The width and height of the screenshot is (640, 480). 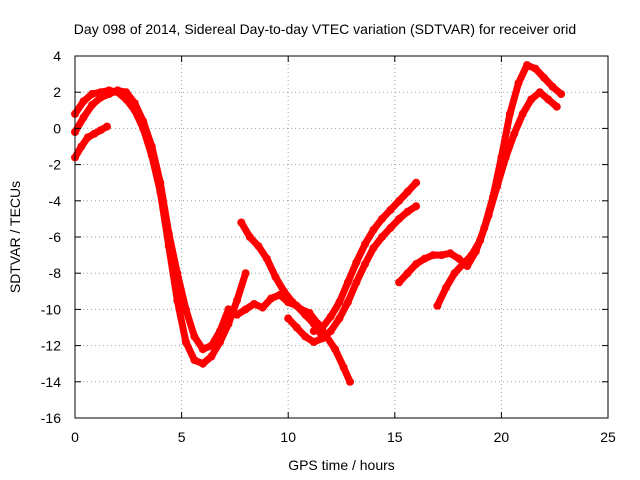 I want to click on y-tick-label: -6, so click(x=55, y=237).